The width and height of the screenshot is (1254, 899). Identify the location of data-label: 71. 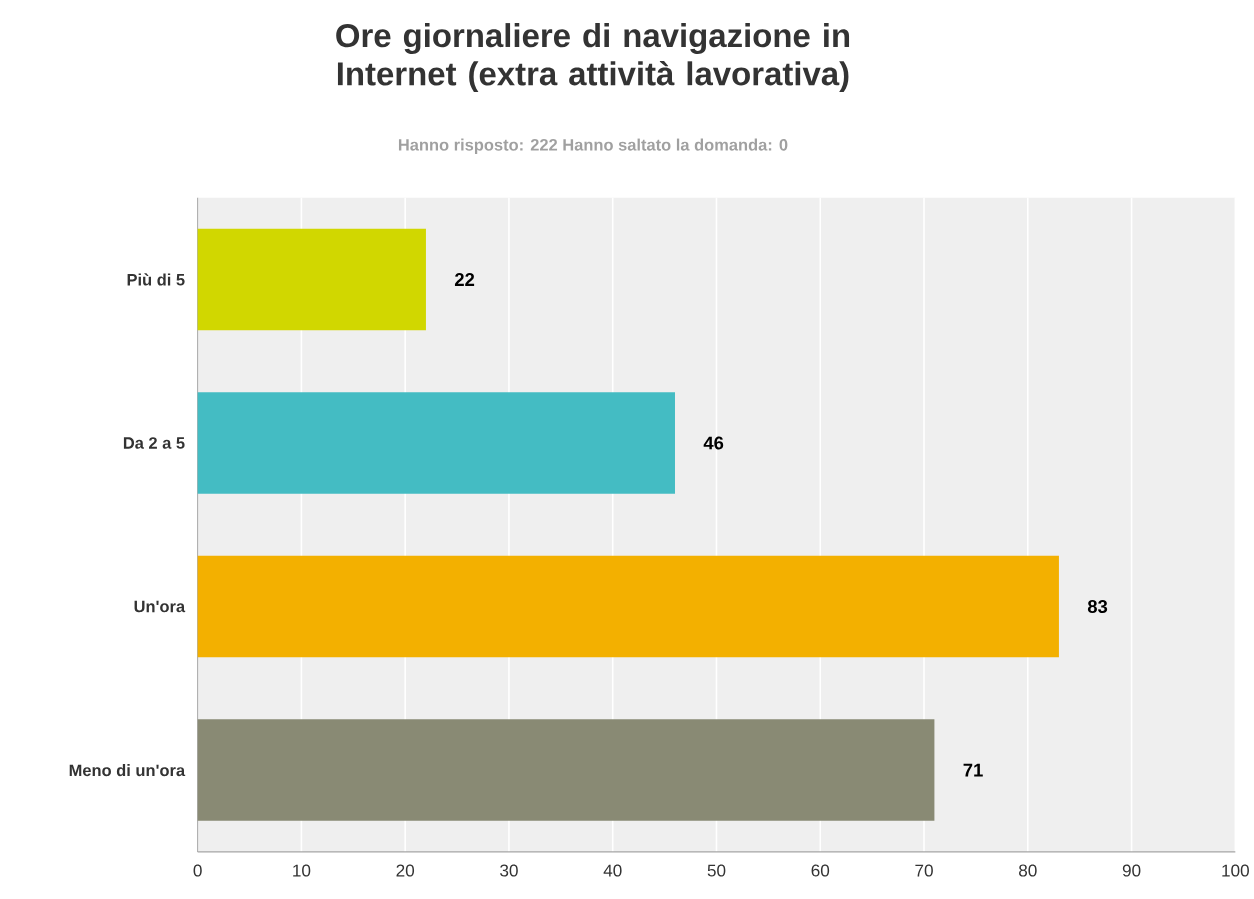
(973, 770).